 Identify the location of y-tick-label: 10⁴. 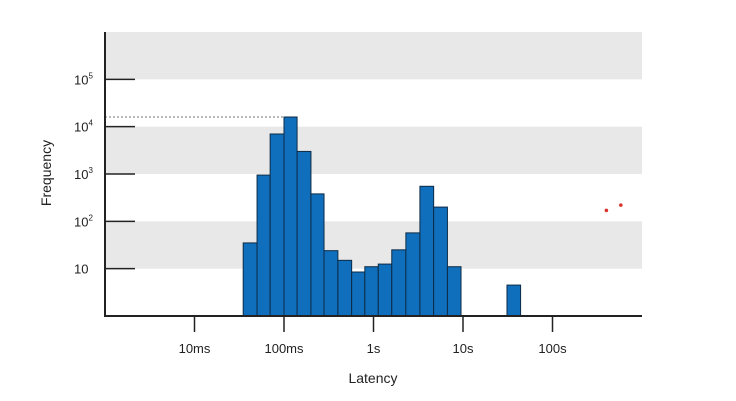
(83, 127).